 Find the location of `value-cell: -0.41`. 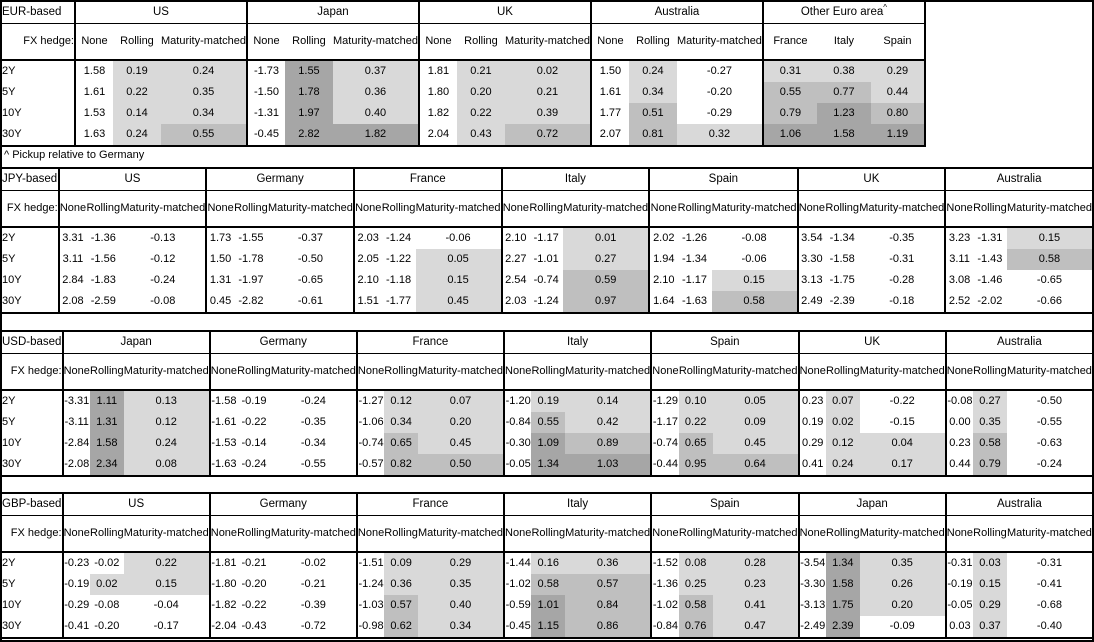

value-cell: -0.41 is located at coordinates (1049, 583).